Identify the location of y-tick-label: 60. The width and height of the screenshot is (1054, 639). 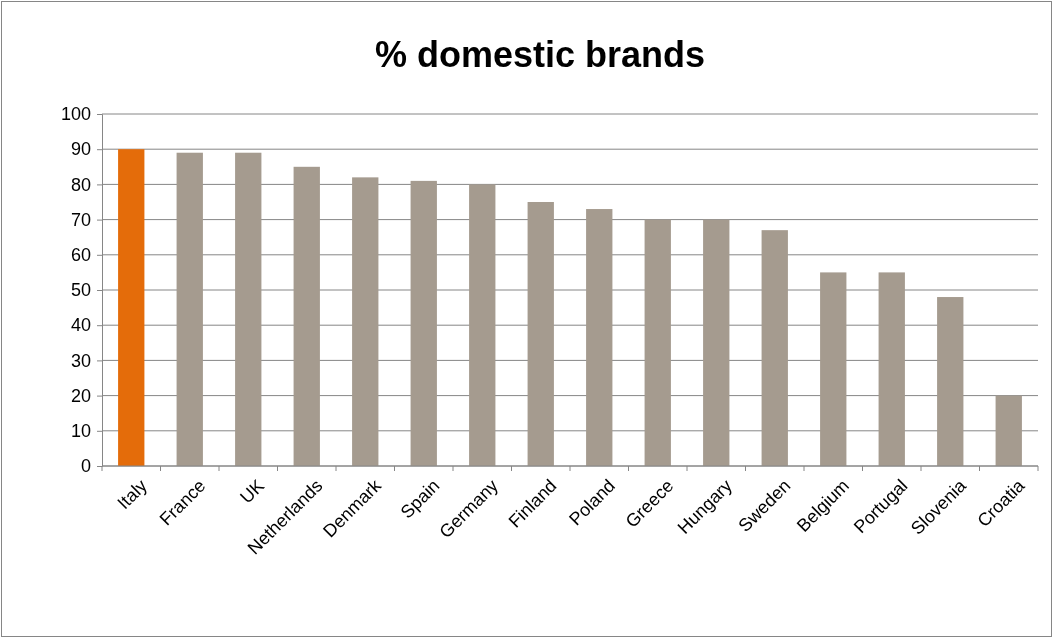
(80, 255).